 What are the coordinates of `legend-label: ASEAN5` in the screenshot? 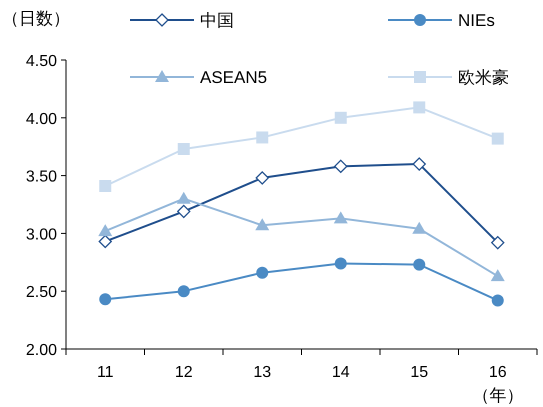 It's located at (234, 77).